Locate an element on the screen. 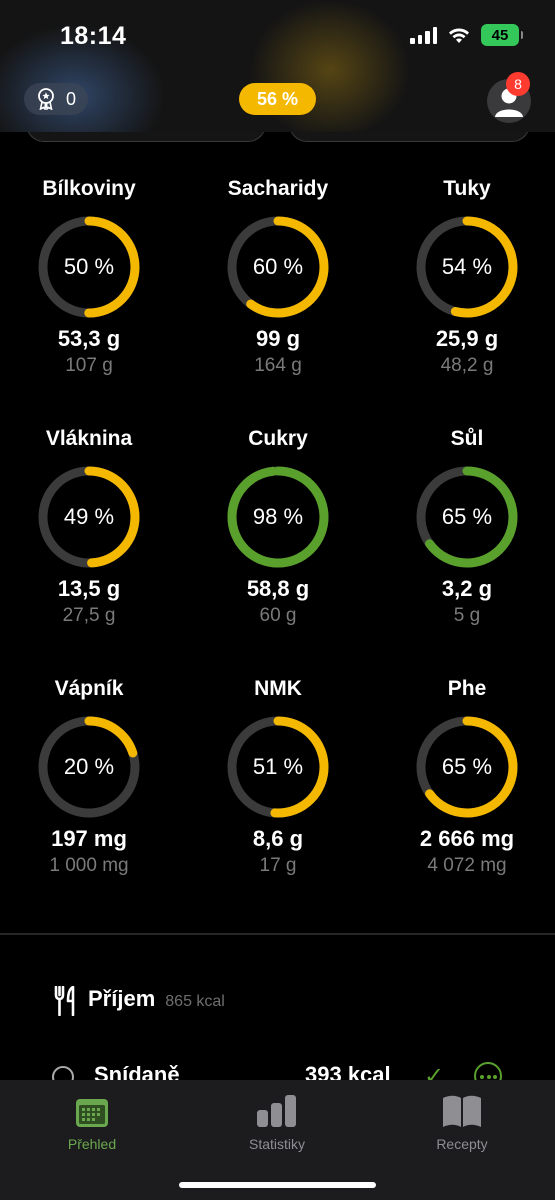 Image resolution: width=555 pixels, height=1200 pixels. nutrient-name: Bílkoviny is located at coordinates (89, 188).